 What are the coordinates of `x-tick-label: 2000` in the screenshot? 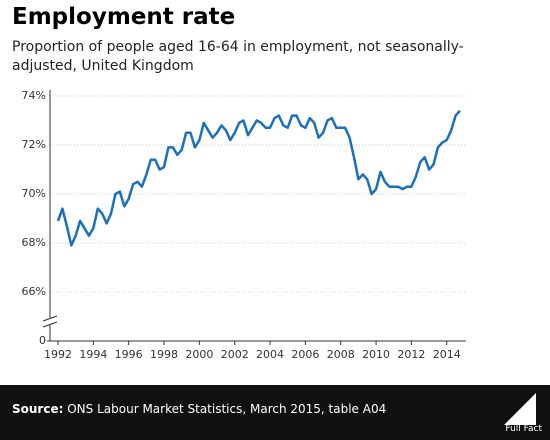 It's located at (199, 354).